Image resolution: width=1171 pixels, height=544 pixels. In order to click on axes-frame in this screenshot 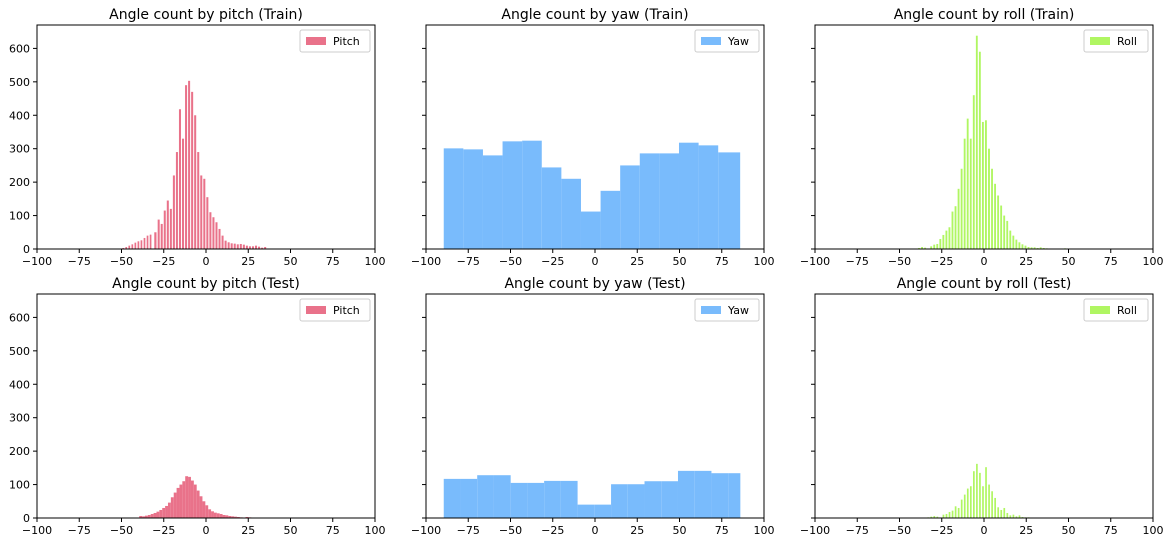, I will do `click(984, 137)`.